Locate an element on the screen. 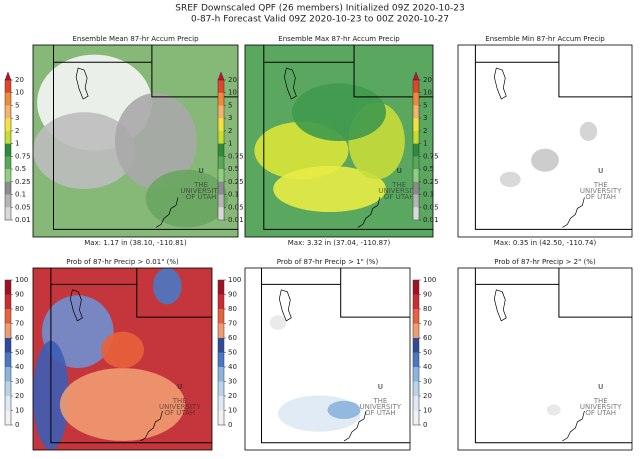 The width and height of the screenshot is (640, 459). colorbar-label: 3 is located at coordinates (17, 118).